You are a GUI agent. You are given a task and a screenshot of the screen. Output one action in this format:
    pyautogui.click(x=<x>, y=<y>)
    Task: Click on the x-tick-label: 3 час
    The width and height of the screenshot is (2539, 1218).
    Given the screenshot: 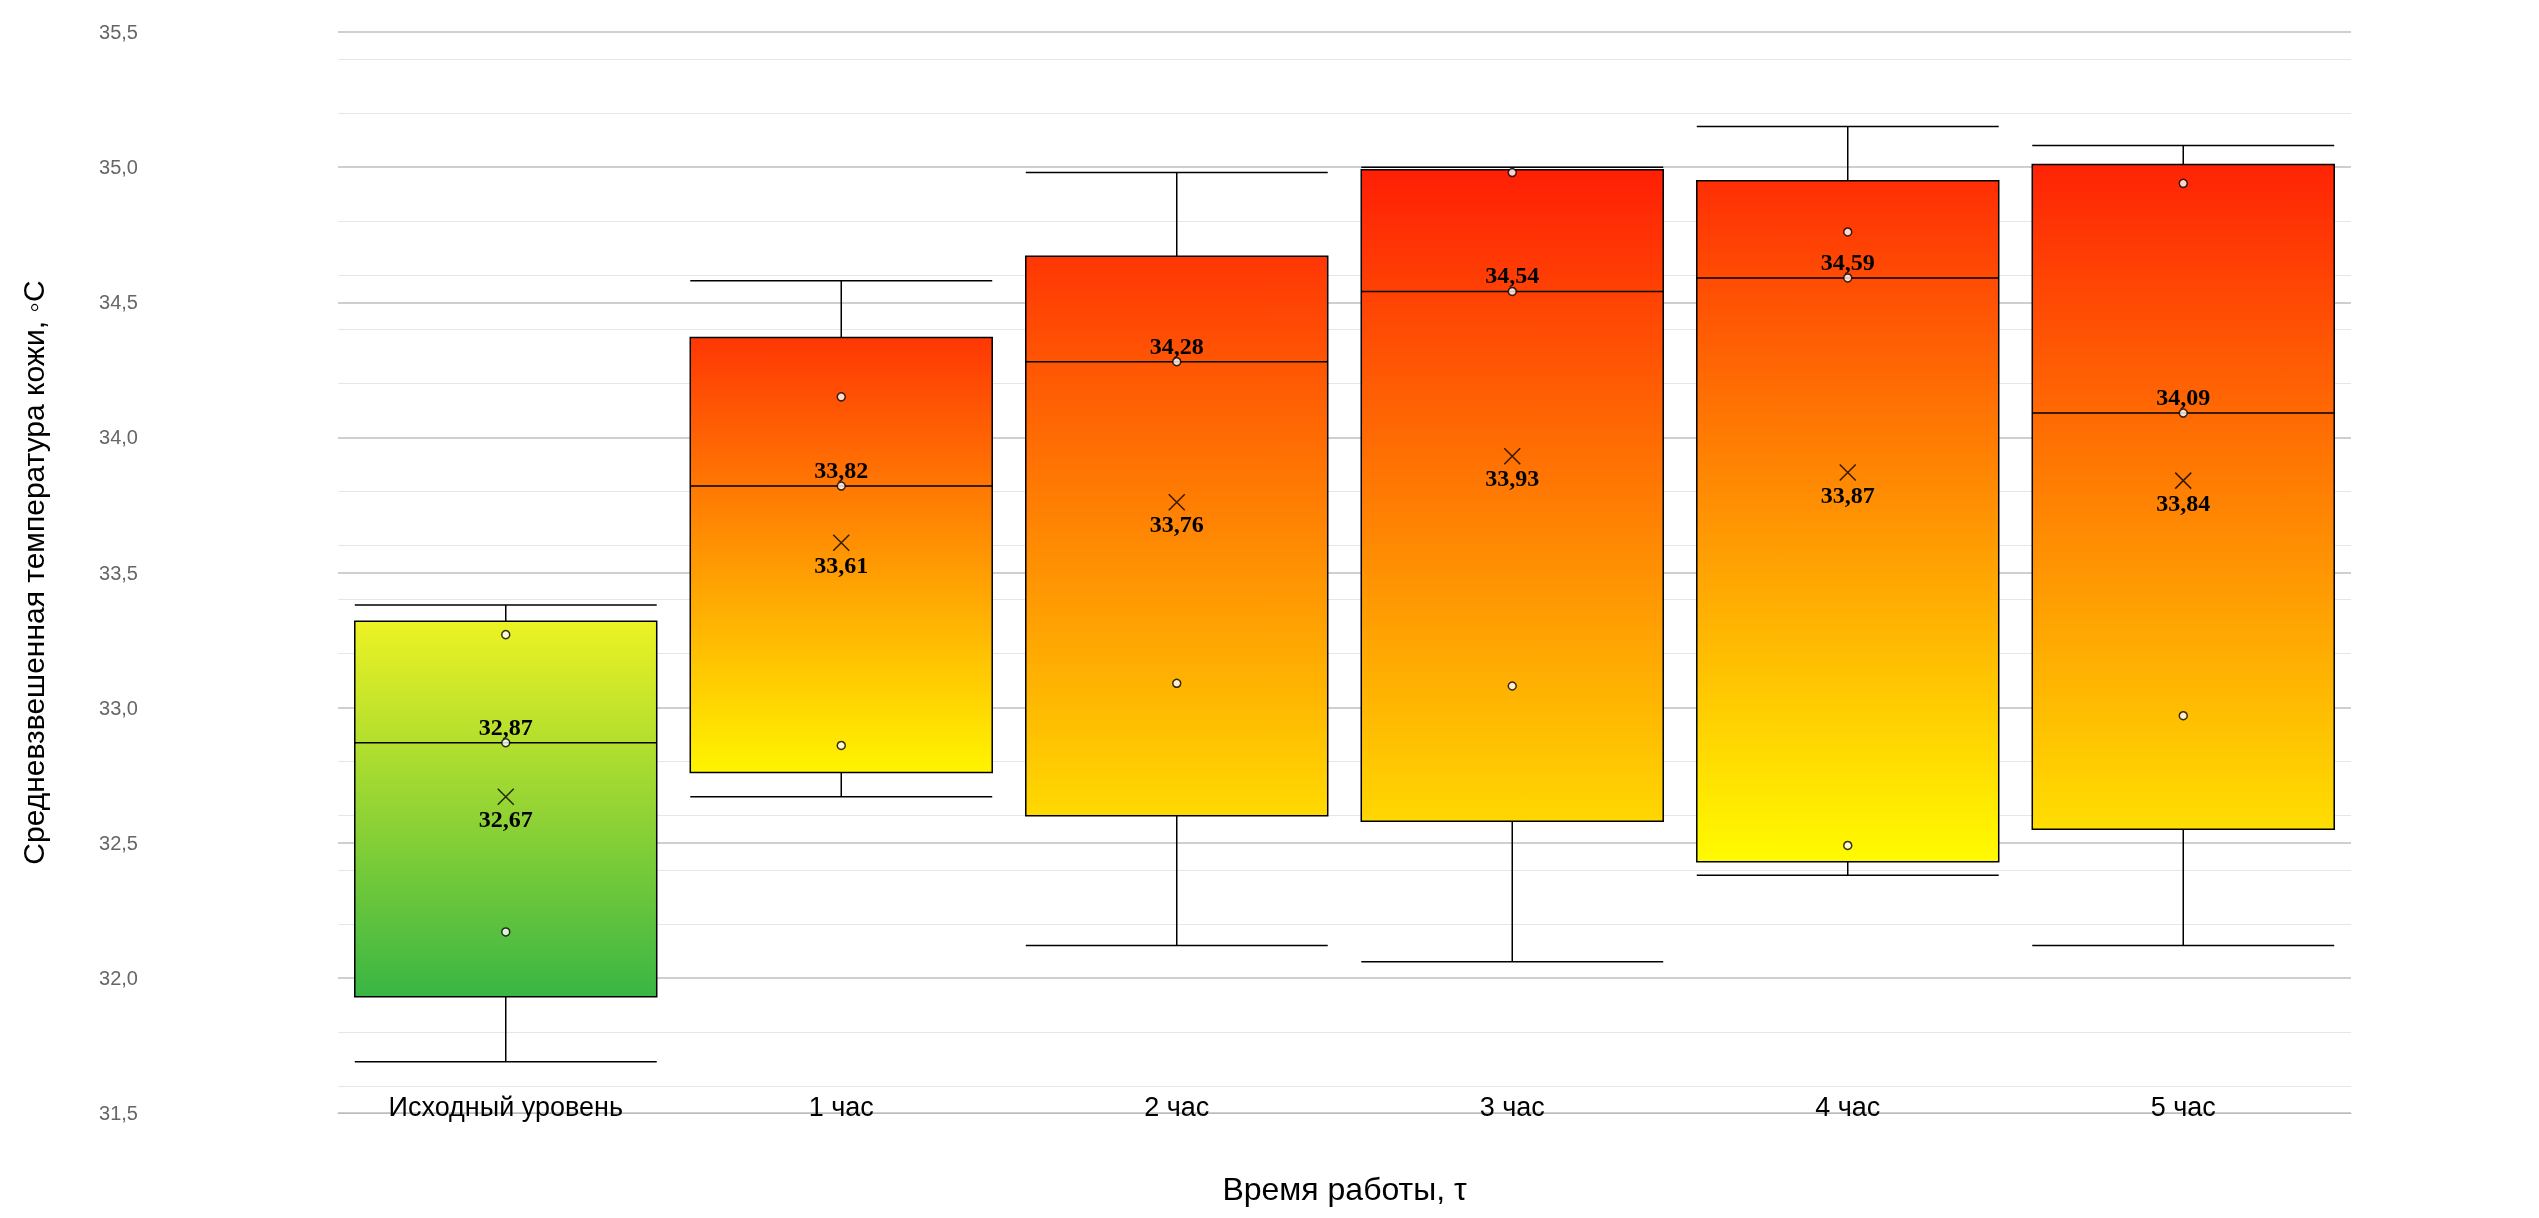 What is the action you would take?
    pyautogui.click(x=1512, y=1106)
    